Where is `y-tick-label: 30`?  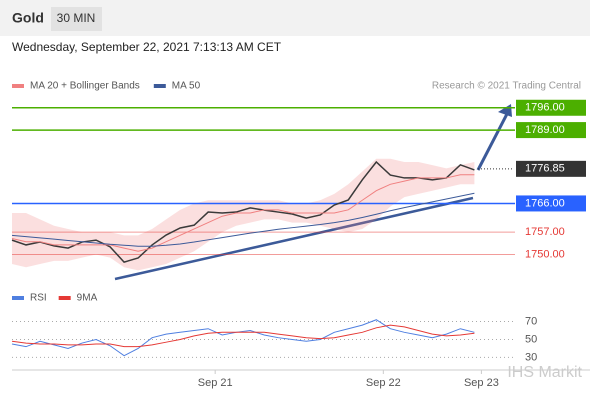 y-tick-label: 30 is located at coordinates (531, 357).